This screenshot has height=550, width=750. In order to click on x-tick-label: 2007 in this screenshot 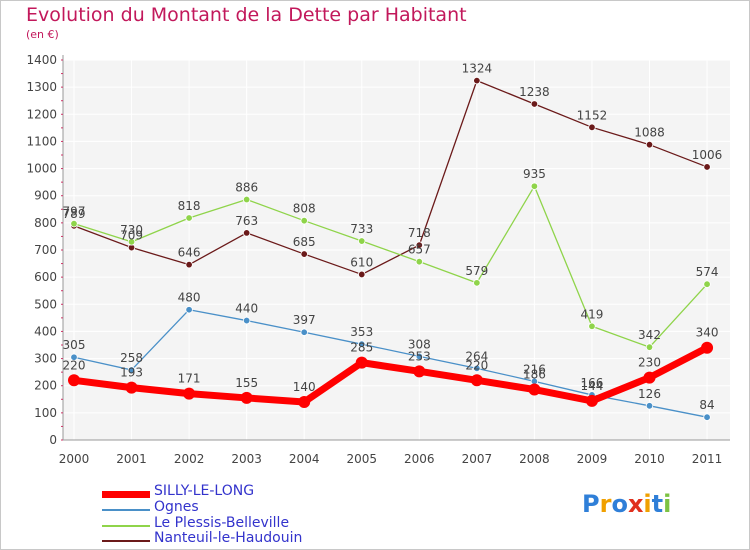, I will do `click(477, 459)`.